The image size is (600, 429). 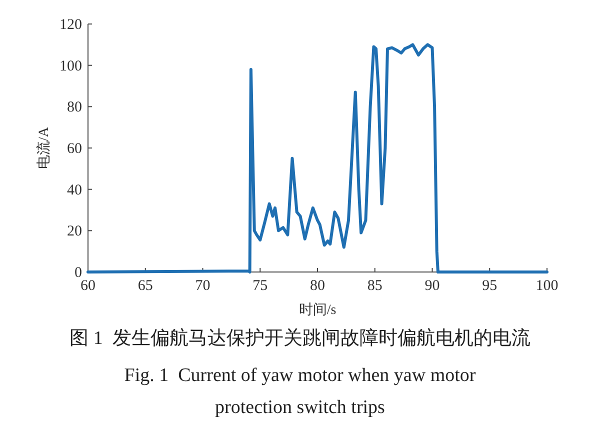 I want to click on x-tick-label: 95, so click(x=490, y=286).